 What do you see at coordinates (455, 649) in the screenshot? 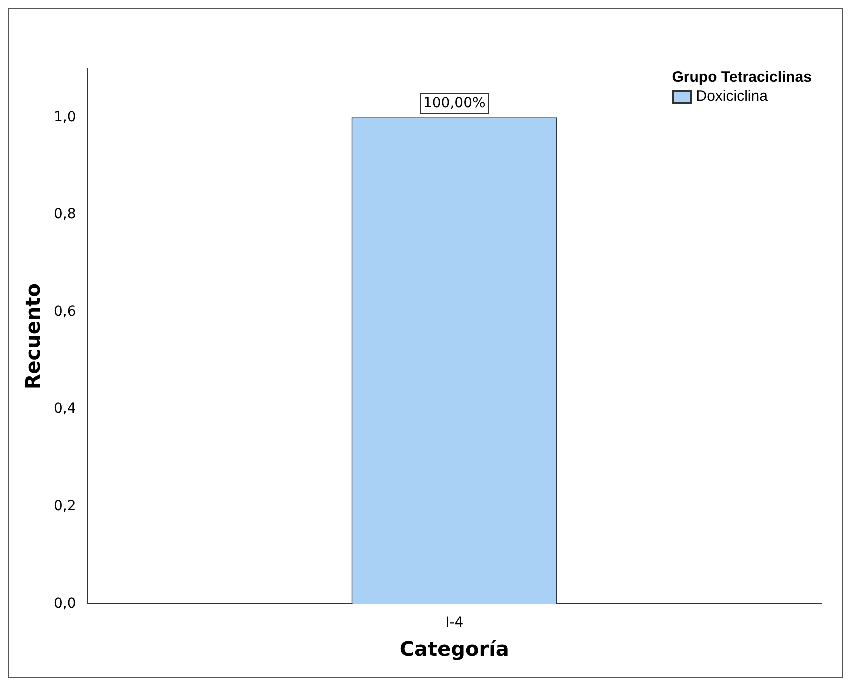
I see `x-axis-title: Categoría` at bounding box center [455, 649].